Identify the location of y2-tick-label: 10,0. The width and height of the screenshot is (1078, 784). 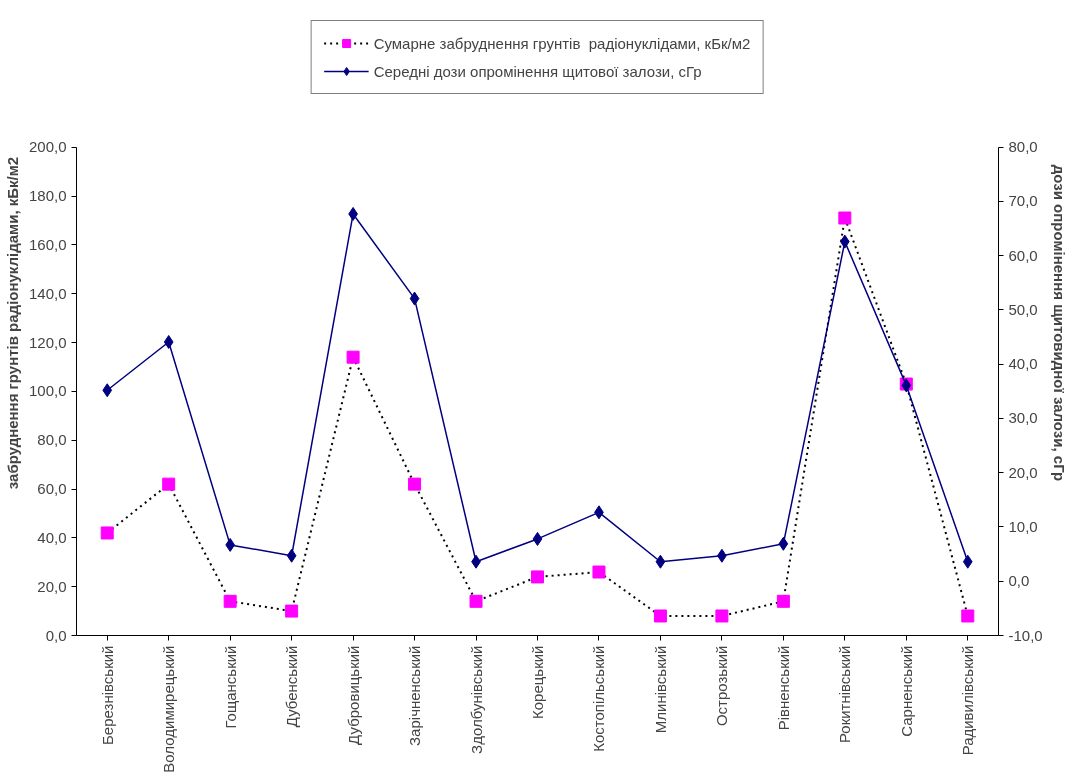
(1023, 526).